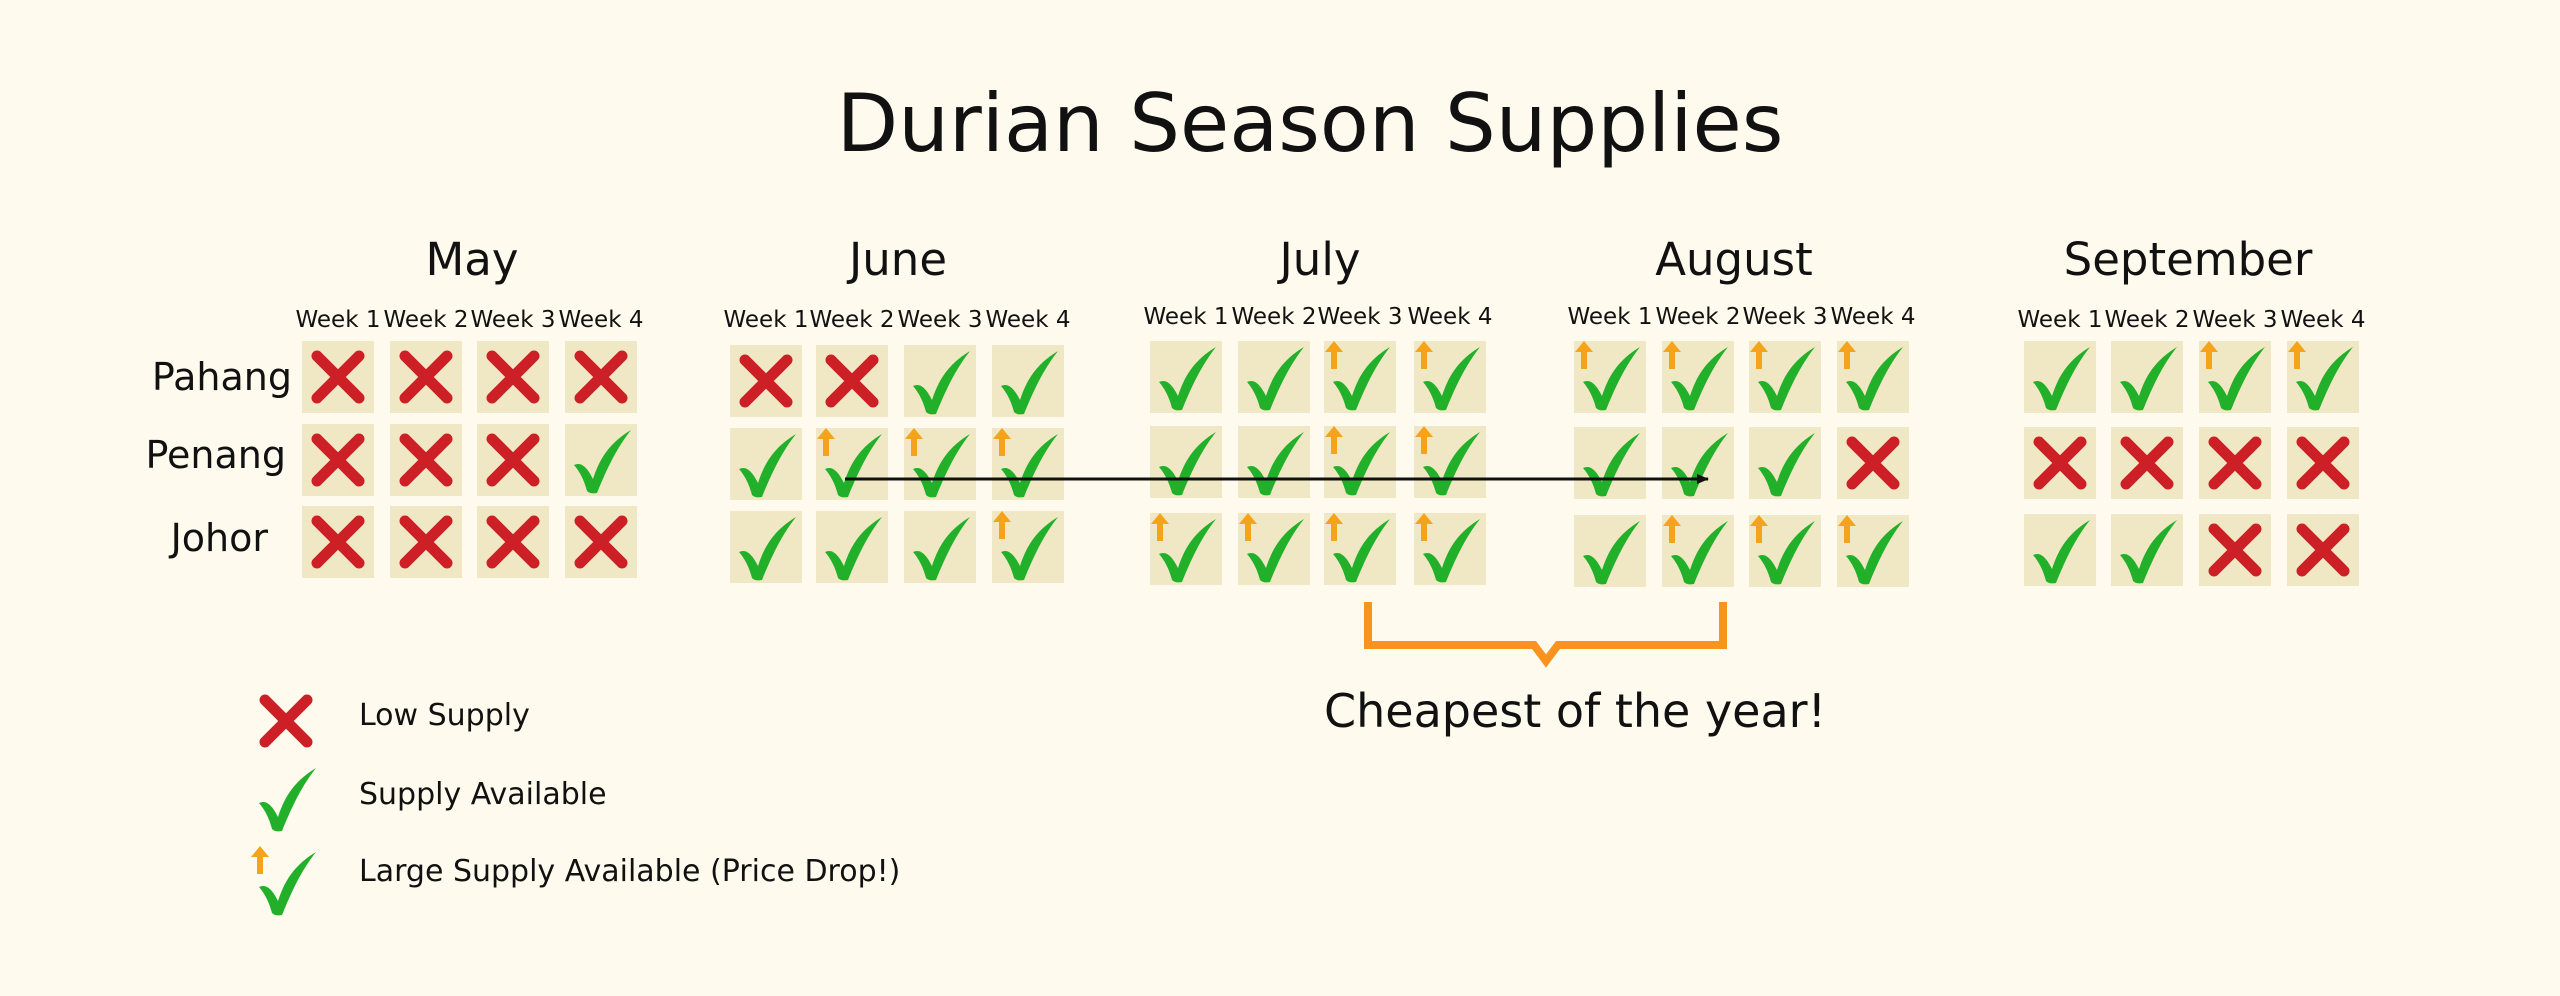 This screenshot has height=996, width=2560. What do you see at coordinates (2323, 320) in the screenshot?
I see `week-label-september-4: Week 4` at bounding box center [2323, 320].